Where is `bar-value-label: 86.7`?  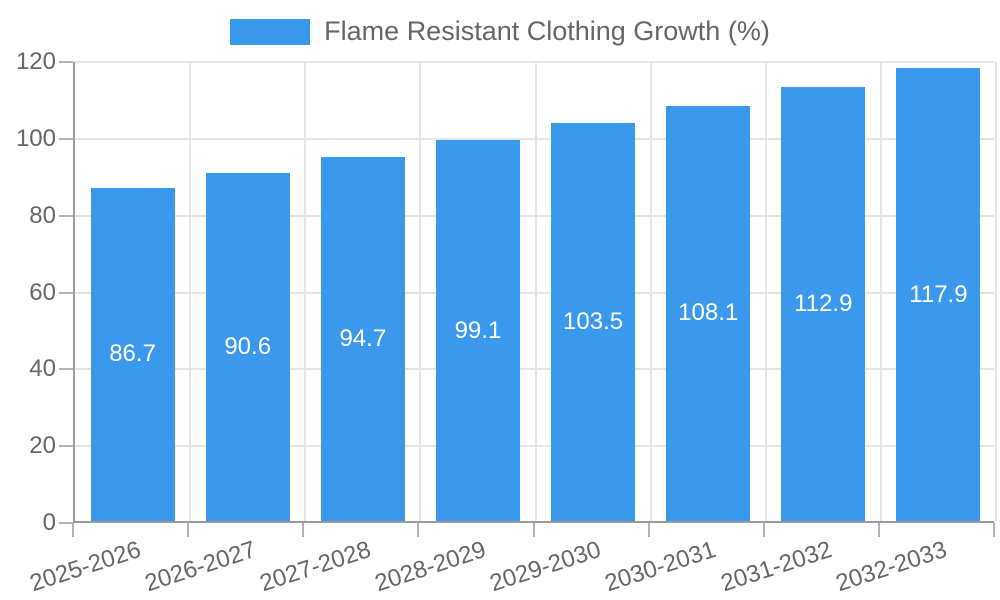 bar-value-label: 86.7 is located at coordinates (132, 354).